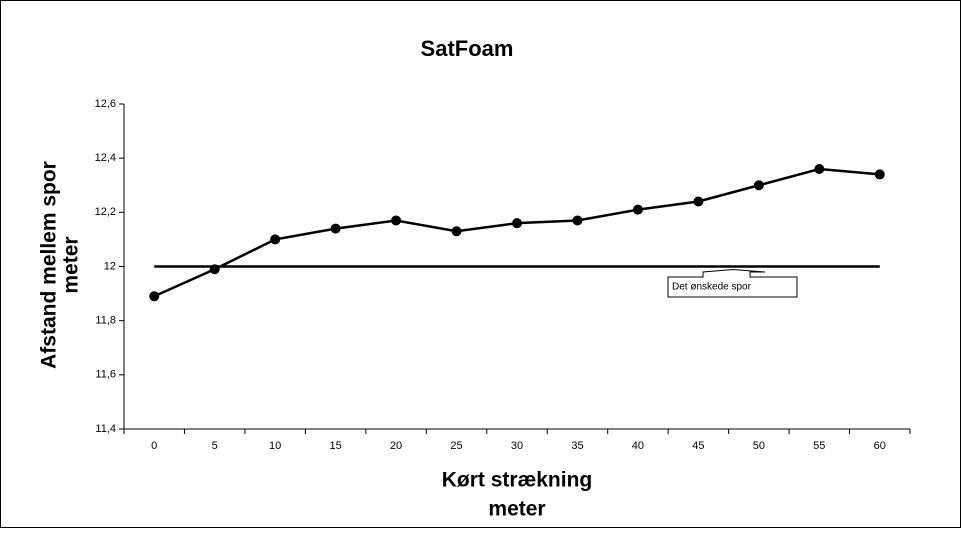  What do you see at coordinates (698, 446) in the screenshot?
I see `x-tick-label: 45` at bounding box center [698, 446].